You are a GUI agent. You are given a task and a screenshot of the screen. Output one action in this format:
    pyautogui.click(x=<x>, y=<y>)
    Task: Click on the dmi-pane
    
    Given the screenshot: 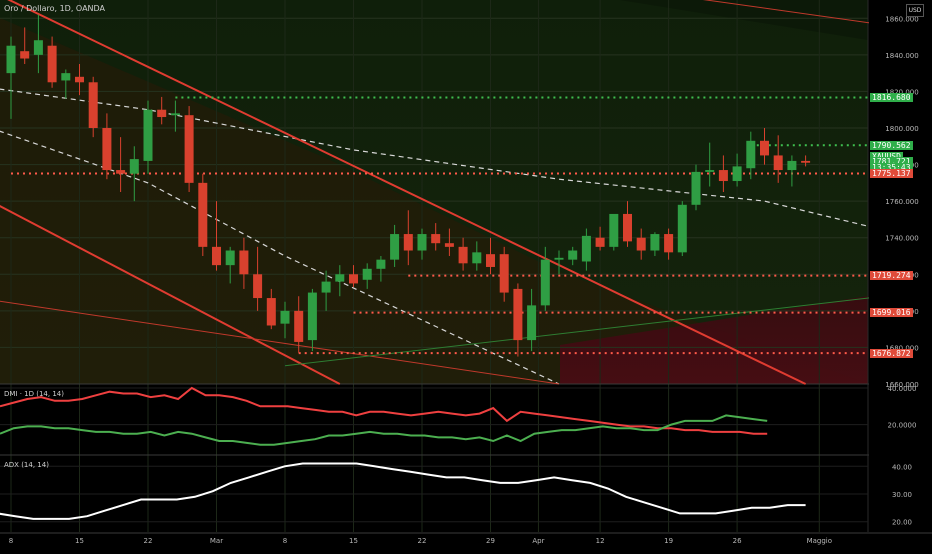 What is the action you would take?
    pyautogui.click(x=434, y=416)
    